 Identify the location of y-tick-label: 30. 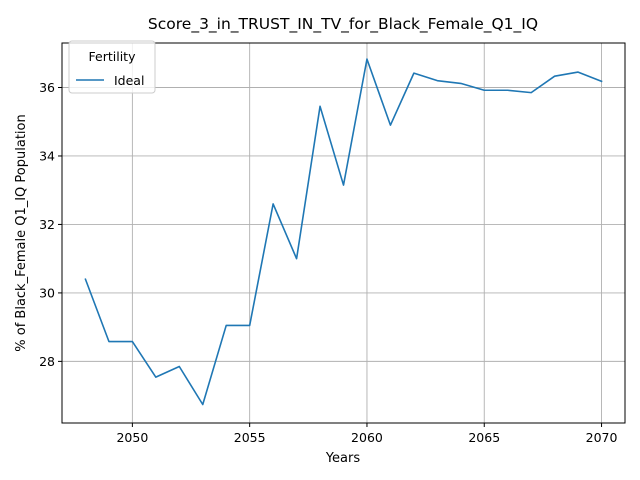
(47, 292).